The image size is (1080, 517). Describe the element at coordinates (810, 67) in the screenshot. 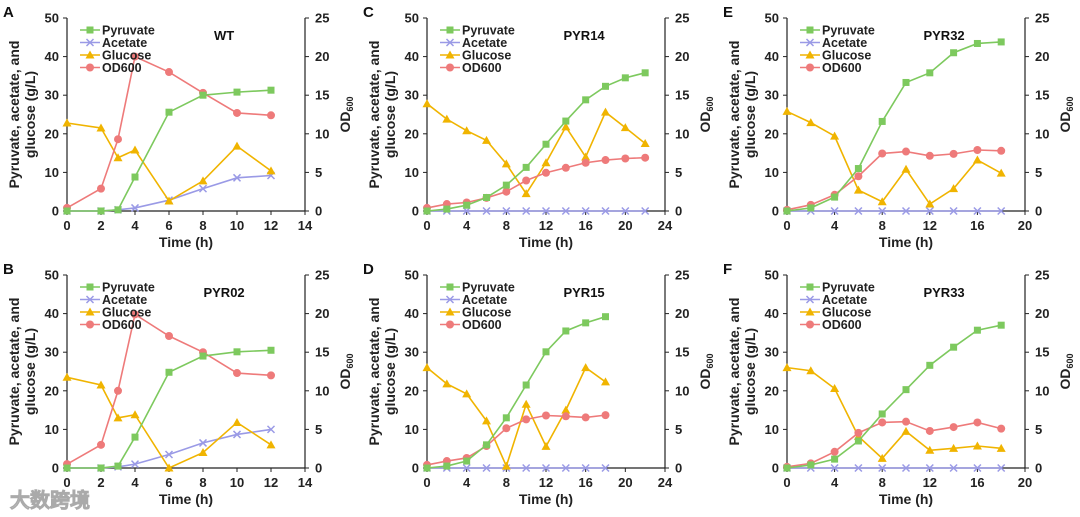

I see `legend-marker-od600` at that location.